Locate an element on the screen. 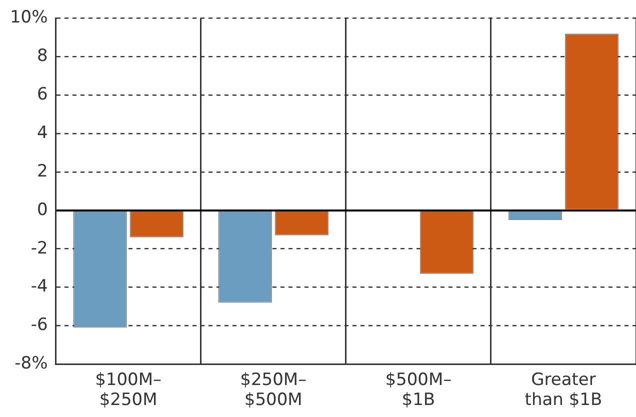 The height and width of the screenshot is (417, 636). x-tick-label: $500M– $1B is located at coordinates (418, 390).